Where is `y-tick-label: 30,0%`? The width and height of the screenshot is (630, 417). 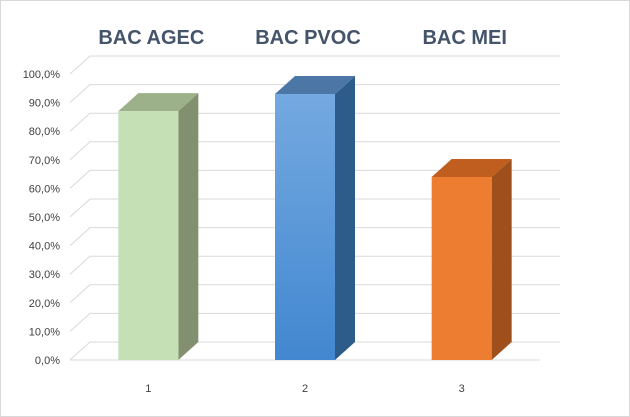
y-tick-label: 30,0% is located at coordinates (44, 275).